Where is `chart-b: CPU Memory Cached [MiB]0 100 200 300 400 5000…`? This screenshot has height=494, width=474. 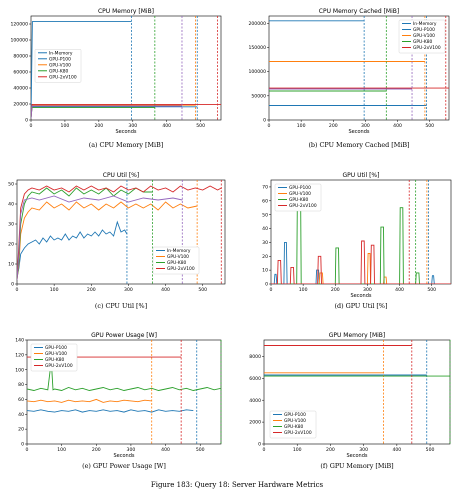
chart-b: CPU Memory Cached [MiB]0 100 200 300 400 5000… is located at coordinates (349, 78).